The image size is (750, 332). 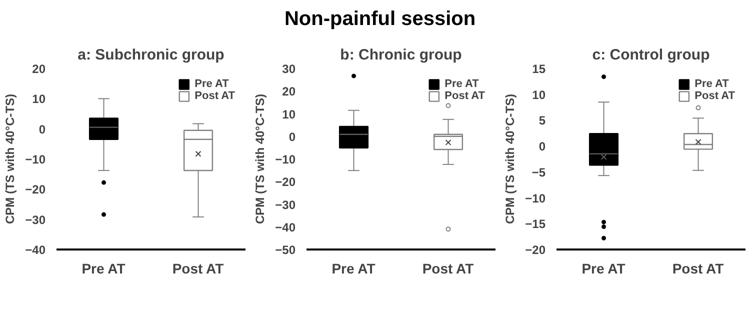 What do you see at coordinates (401, 55) in the screenshot?
I see `chart-title: b: Chronic group` at bounding box center [401, 55].